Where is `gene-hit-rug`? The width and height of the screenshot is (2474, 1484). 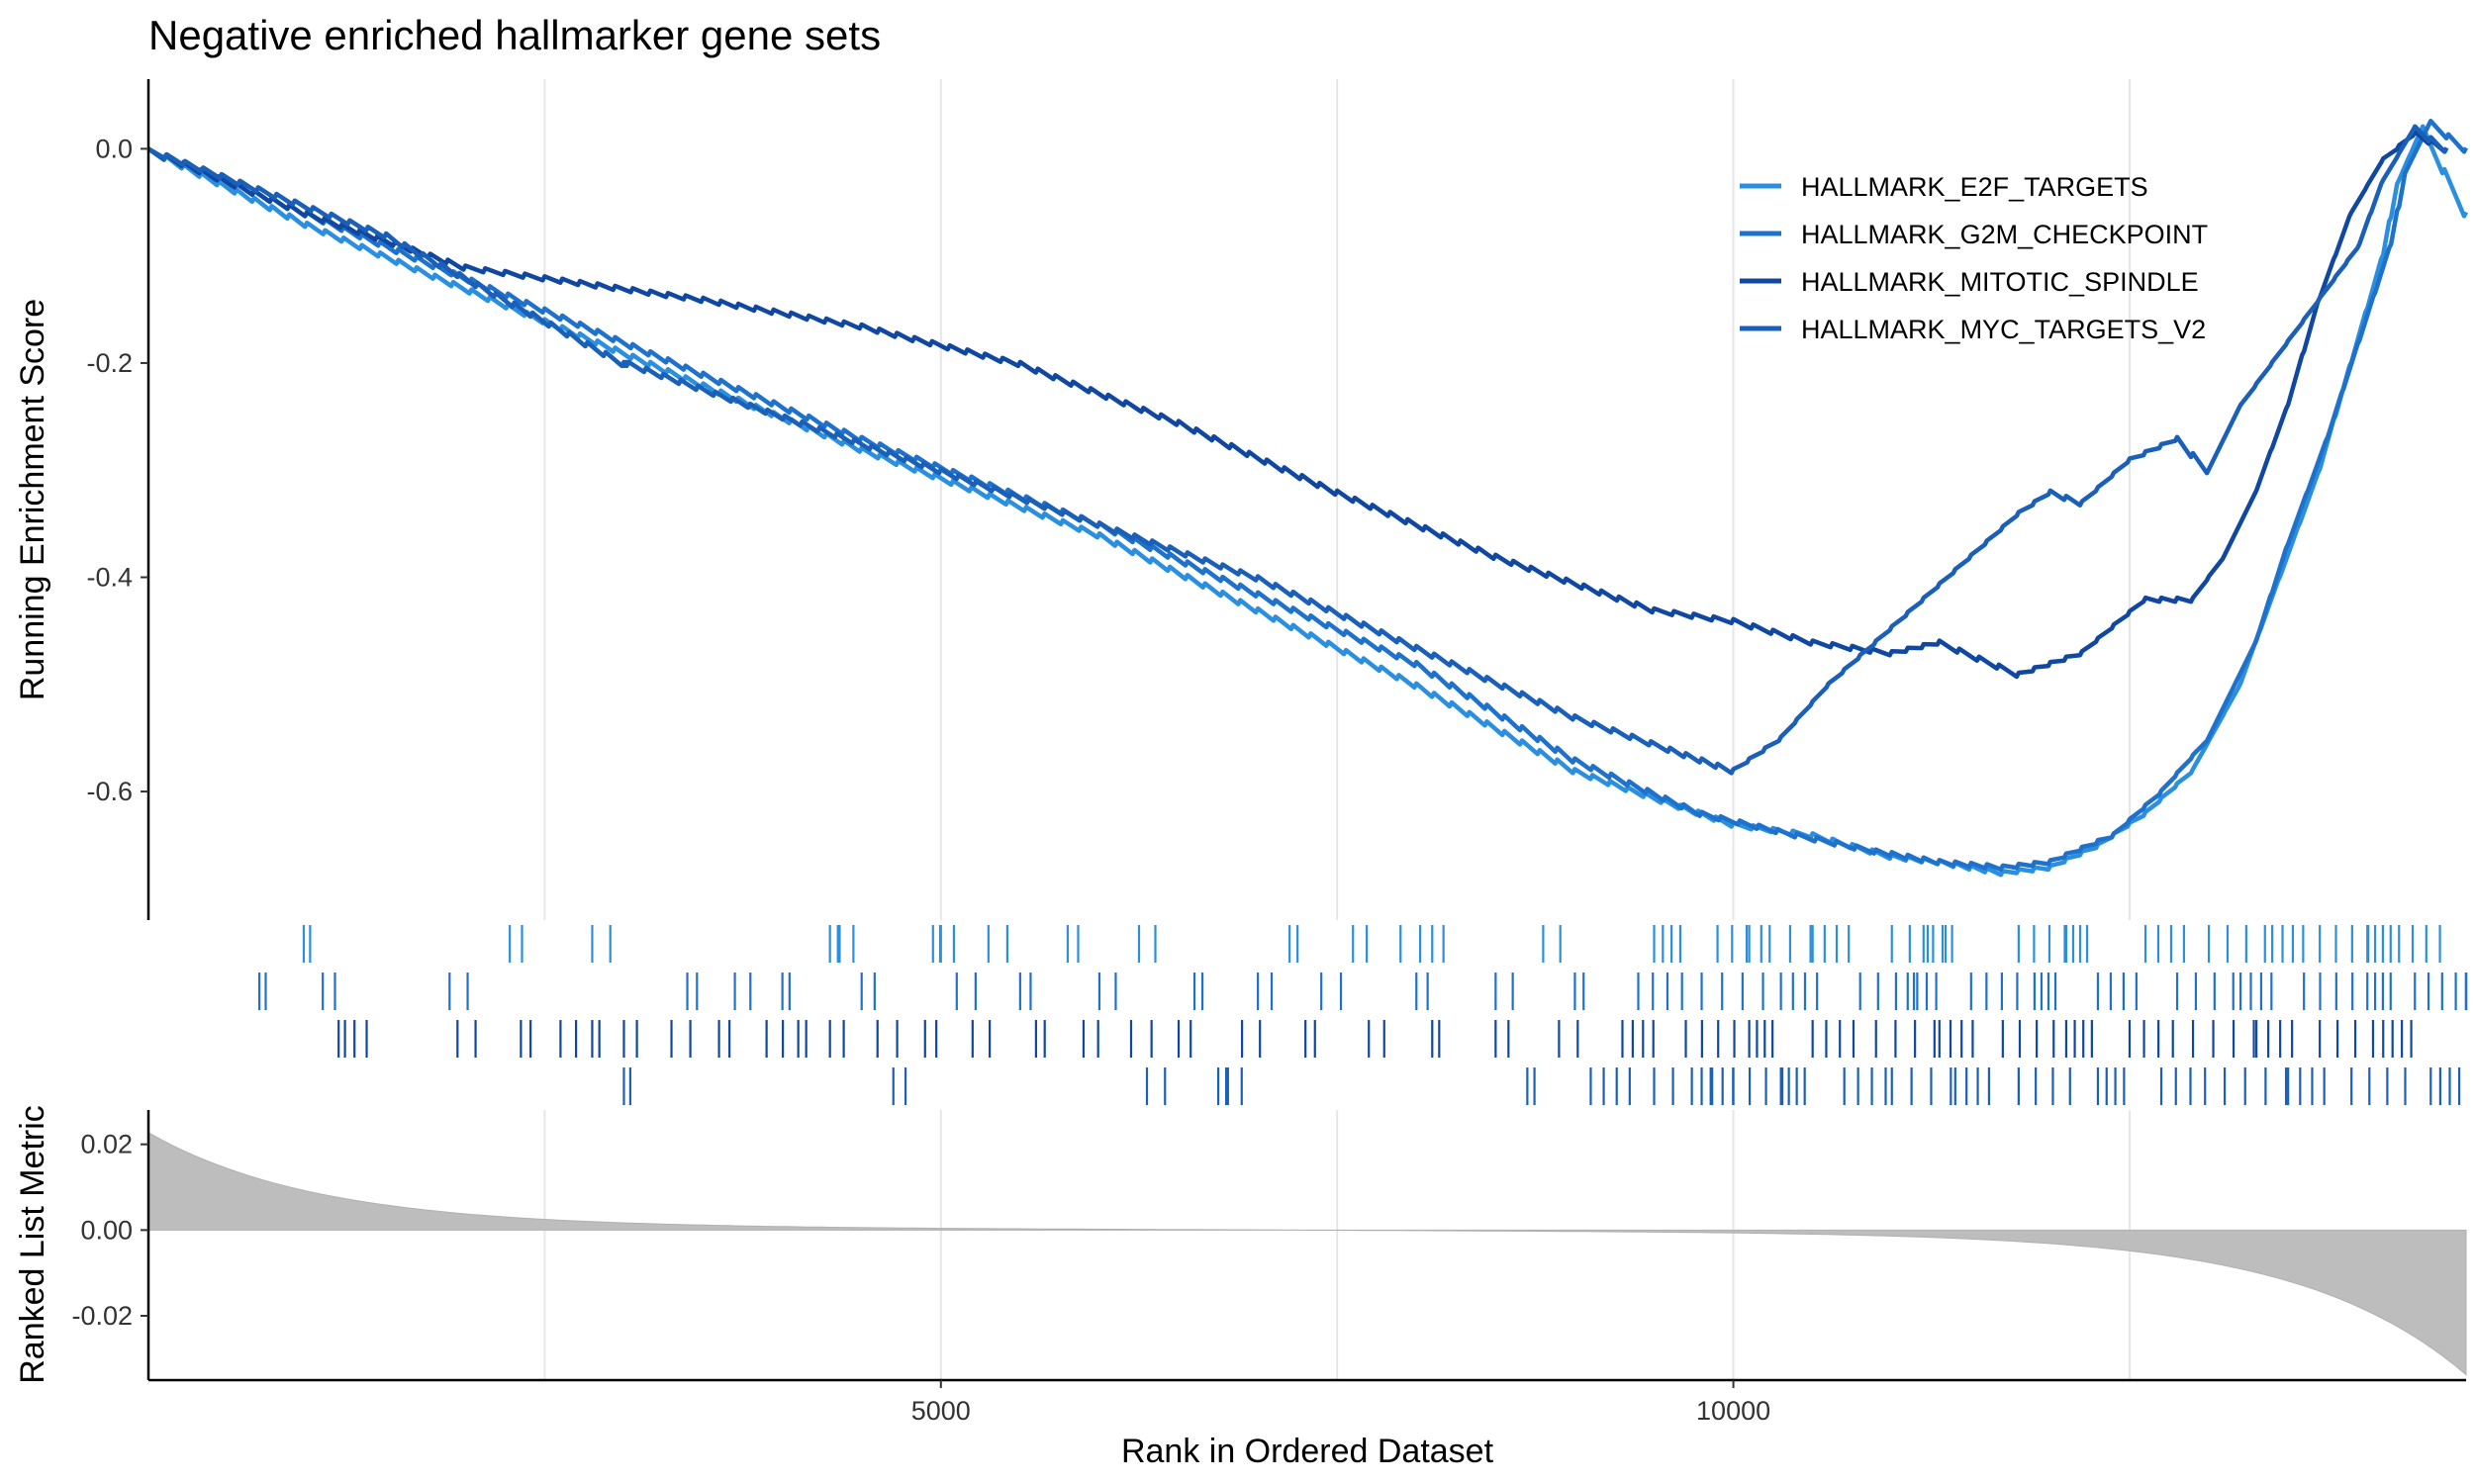 gene-hit-rug is located at coordinates (1363, 1015).